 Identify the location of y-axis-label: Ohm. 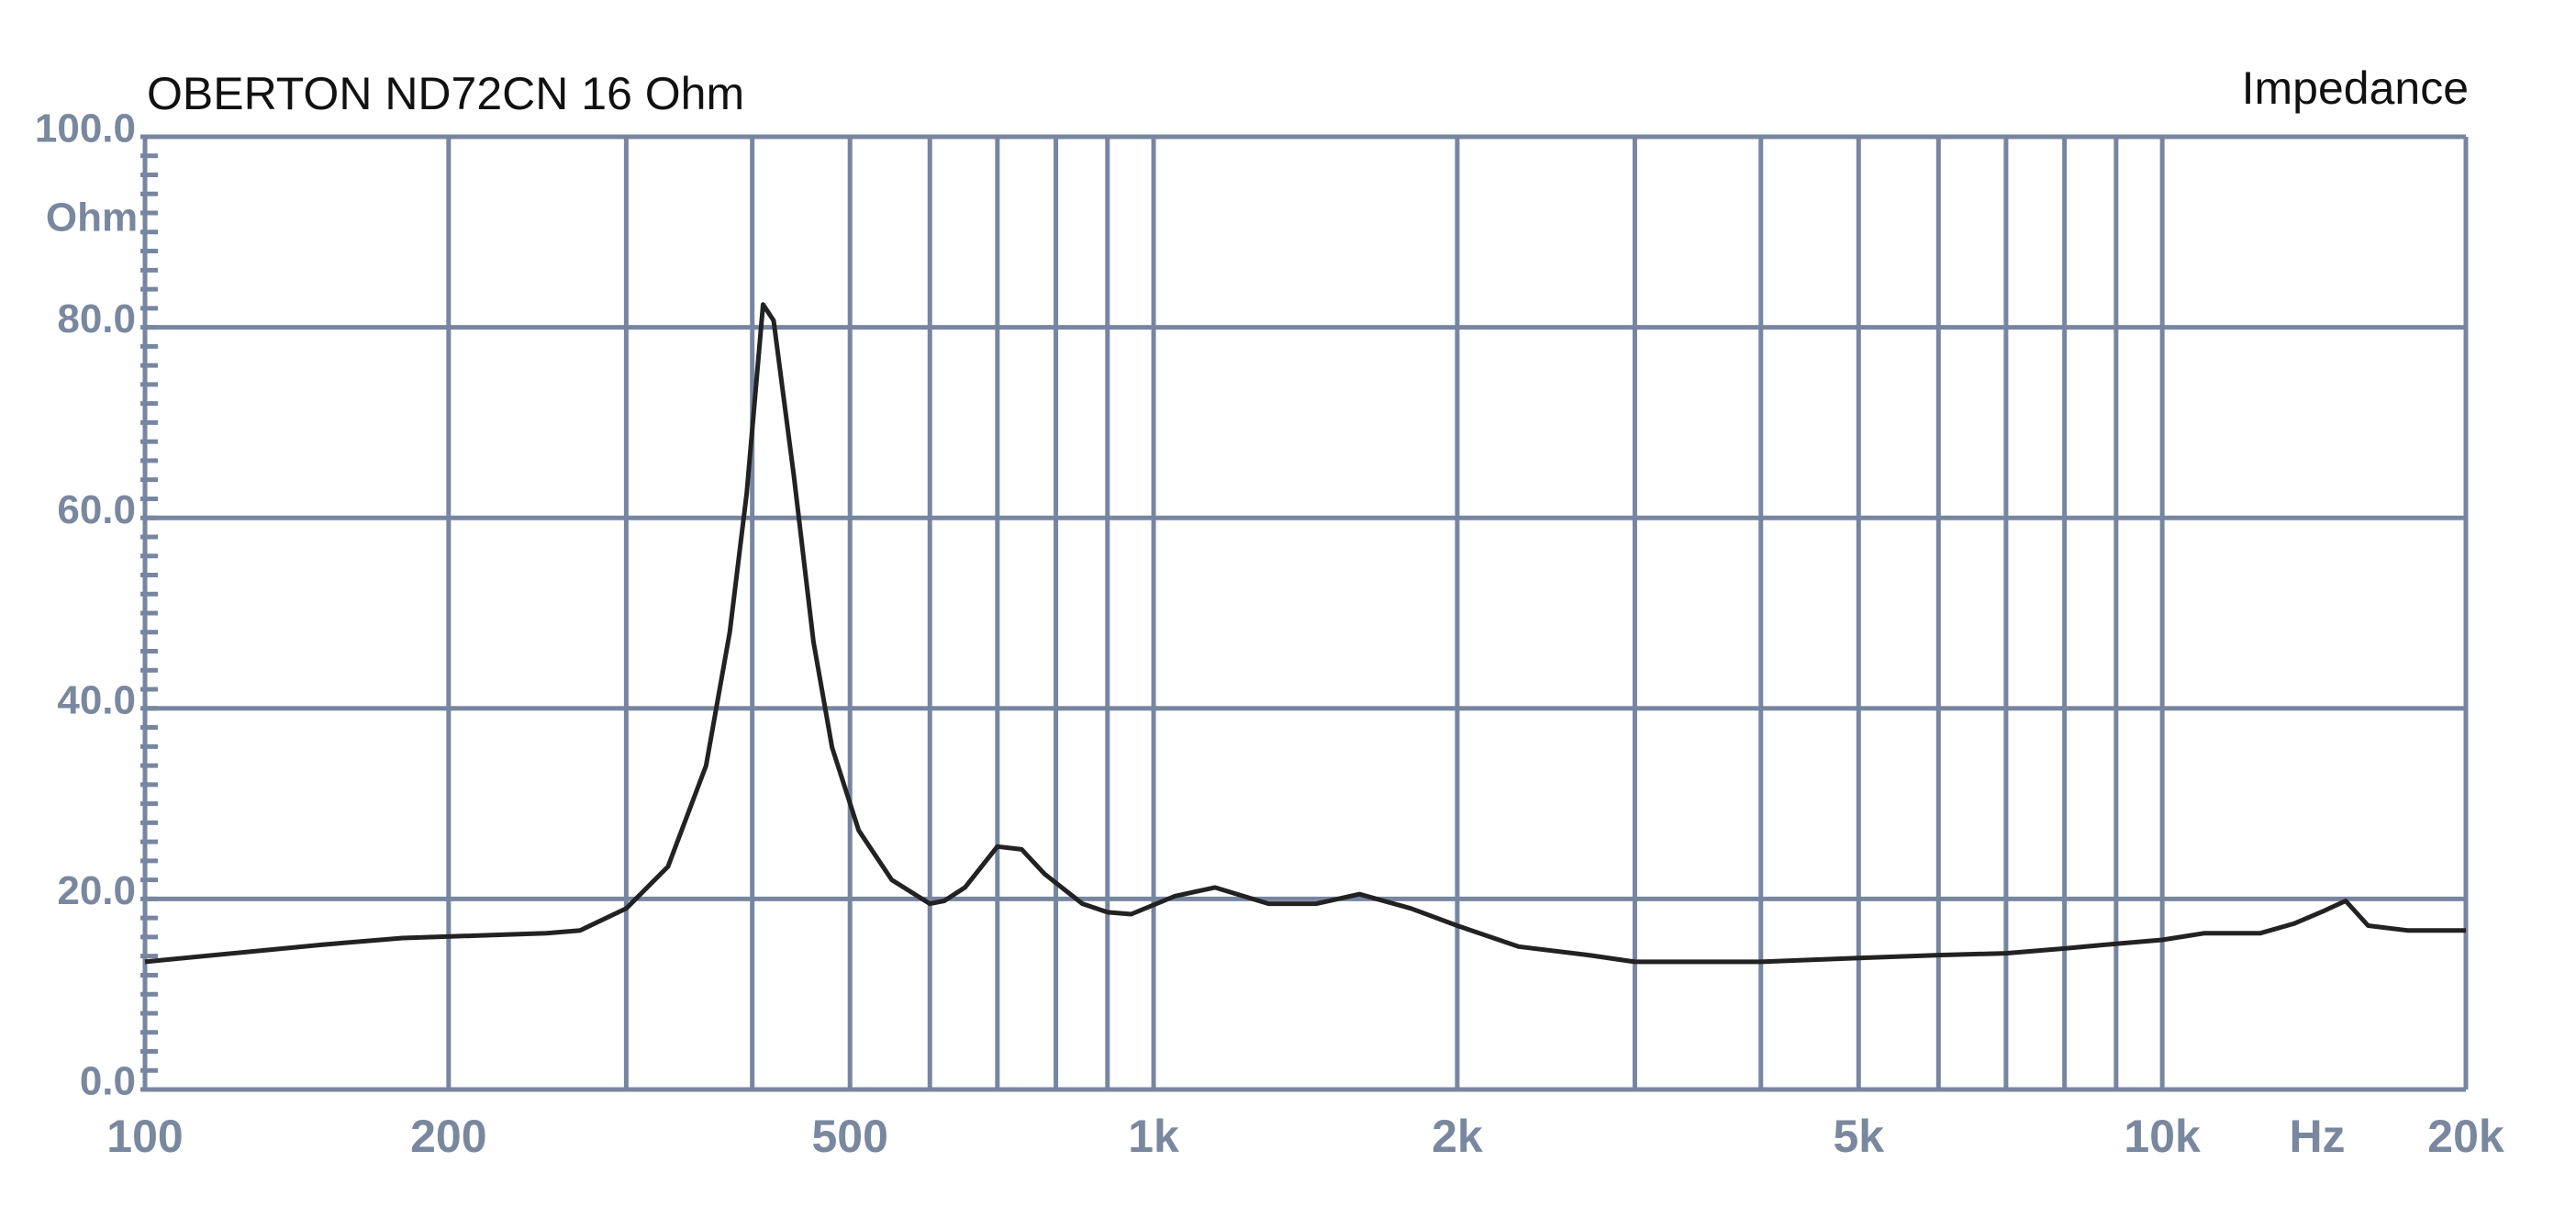
(92, 218).